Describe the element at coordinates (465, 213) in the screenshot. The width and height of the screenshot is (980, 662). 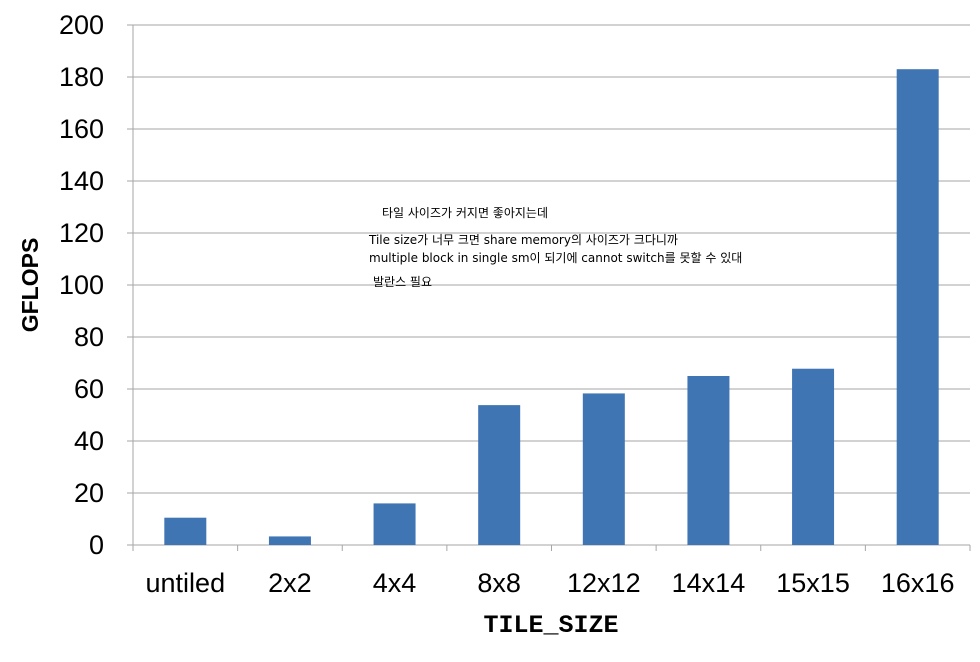
I see `annotation-line-1: 타일 사이즈가 커지면 좋아지는데` at that location.